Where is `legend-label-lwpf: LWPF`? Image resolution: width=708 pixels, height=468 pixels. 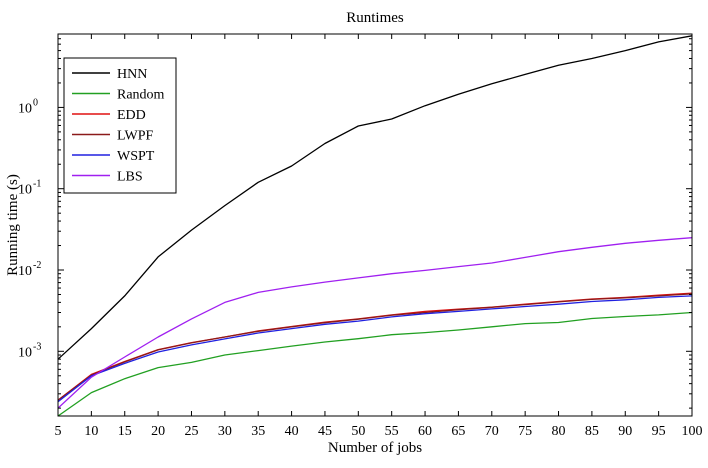 legend-label-lwpf: LWPF is located at coordinates (135, 136).